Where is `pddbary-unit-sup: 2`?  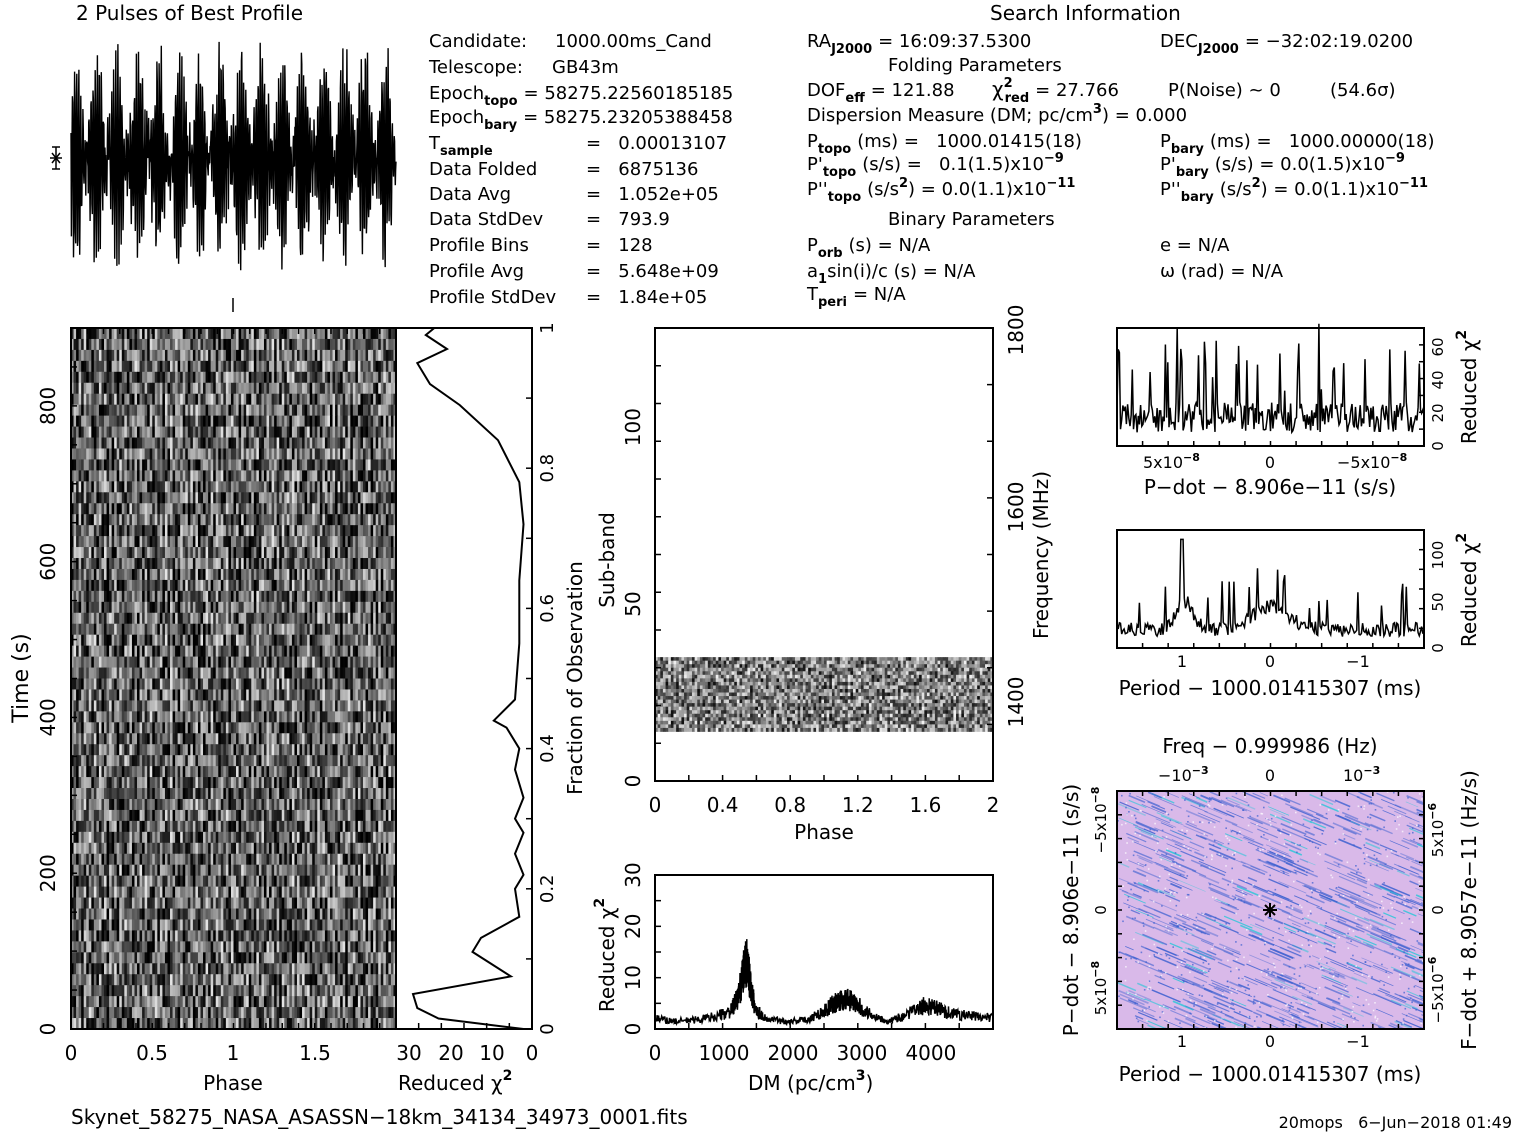 pddbary-unit-sup: 2 is located at coordinates (1256, 183).